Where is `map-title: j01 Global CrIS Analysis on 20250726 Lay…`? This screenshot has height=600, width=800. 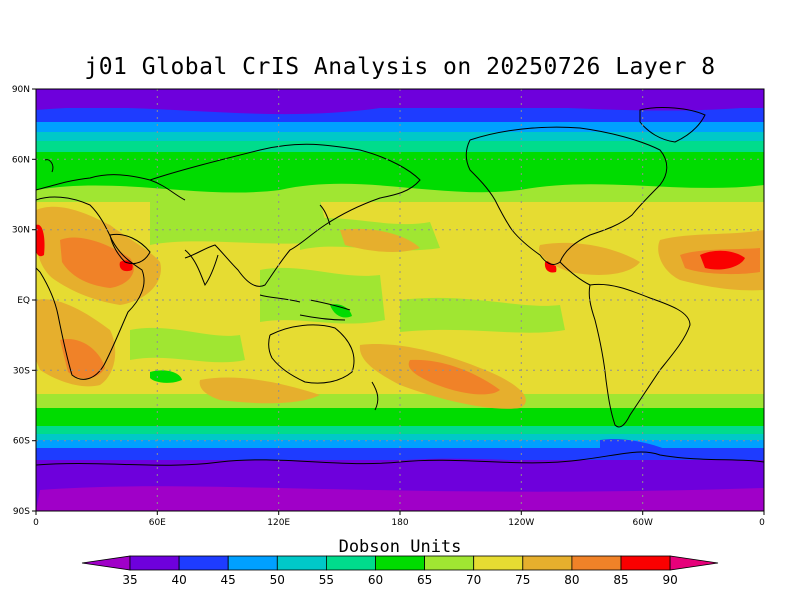 map-title: j01 Global CrIS Analysis on 20250726 Lay… is located at coordinates (400, 67).